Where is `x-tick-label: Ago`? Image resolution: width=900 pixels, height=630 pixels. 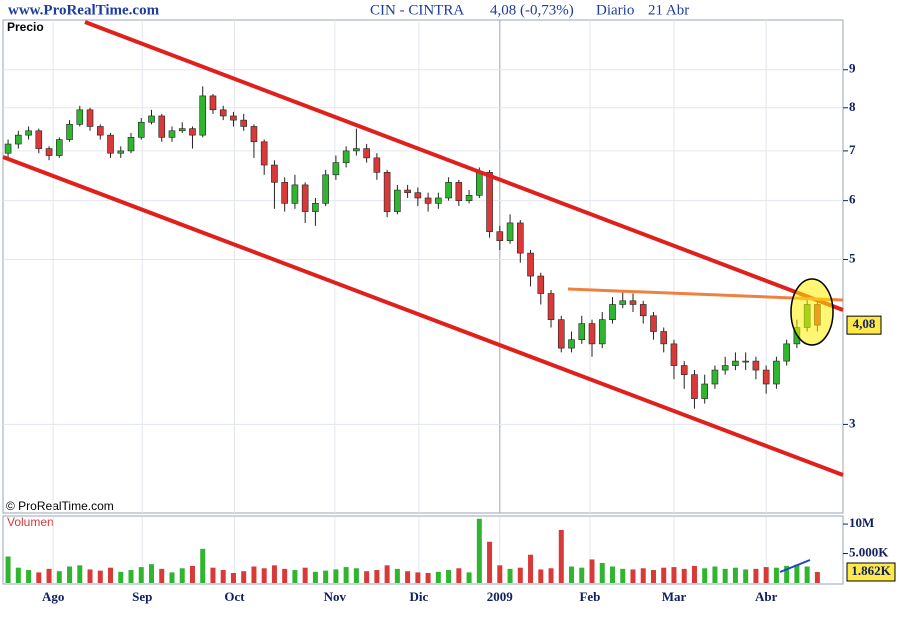
x-tick-label: Ago is located at coordinates (53, 596).